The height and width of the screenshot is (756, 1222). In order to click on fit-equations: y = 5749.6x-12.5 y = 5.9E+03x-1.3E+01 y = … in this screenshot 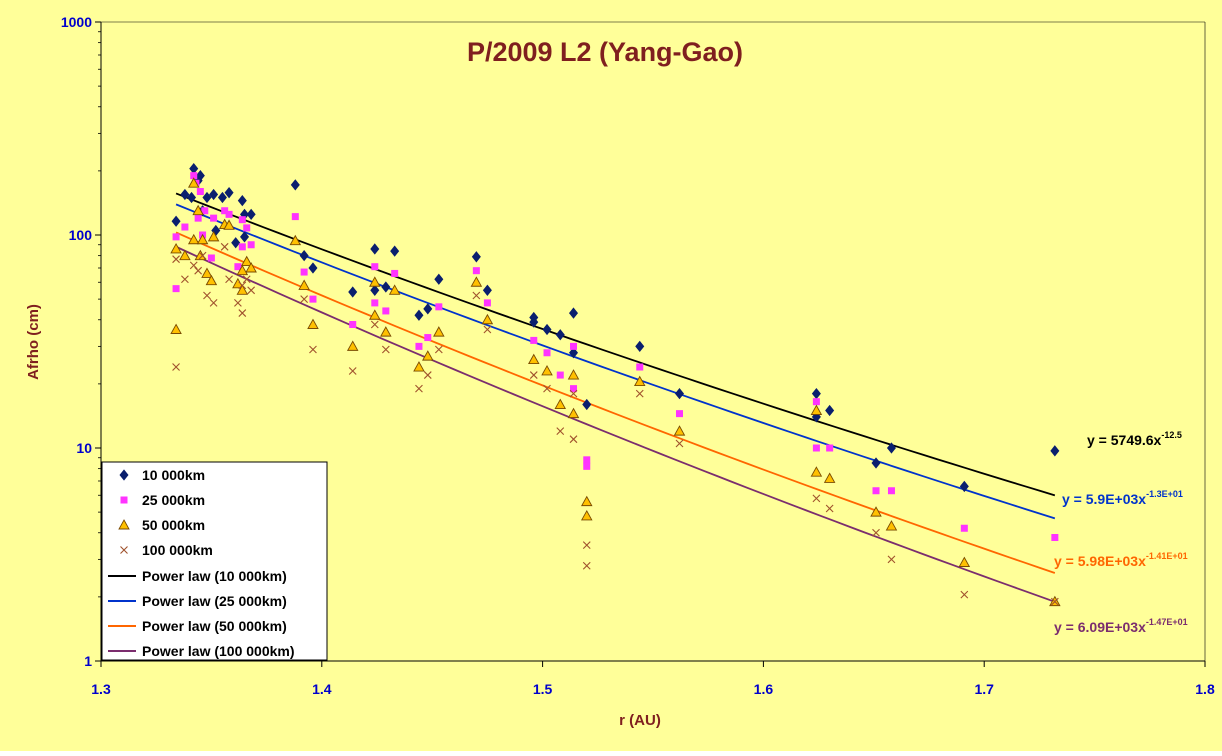, I will do `click(1121, 532)`.